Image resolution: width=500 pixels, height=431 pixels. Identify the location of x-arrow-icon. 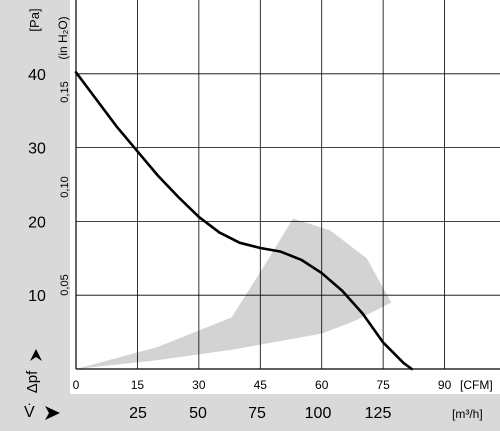
(52, 413).